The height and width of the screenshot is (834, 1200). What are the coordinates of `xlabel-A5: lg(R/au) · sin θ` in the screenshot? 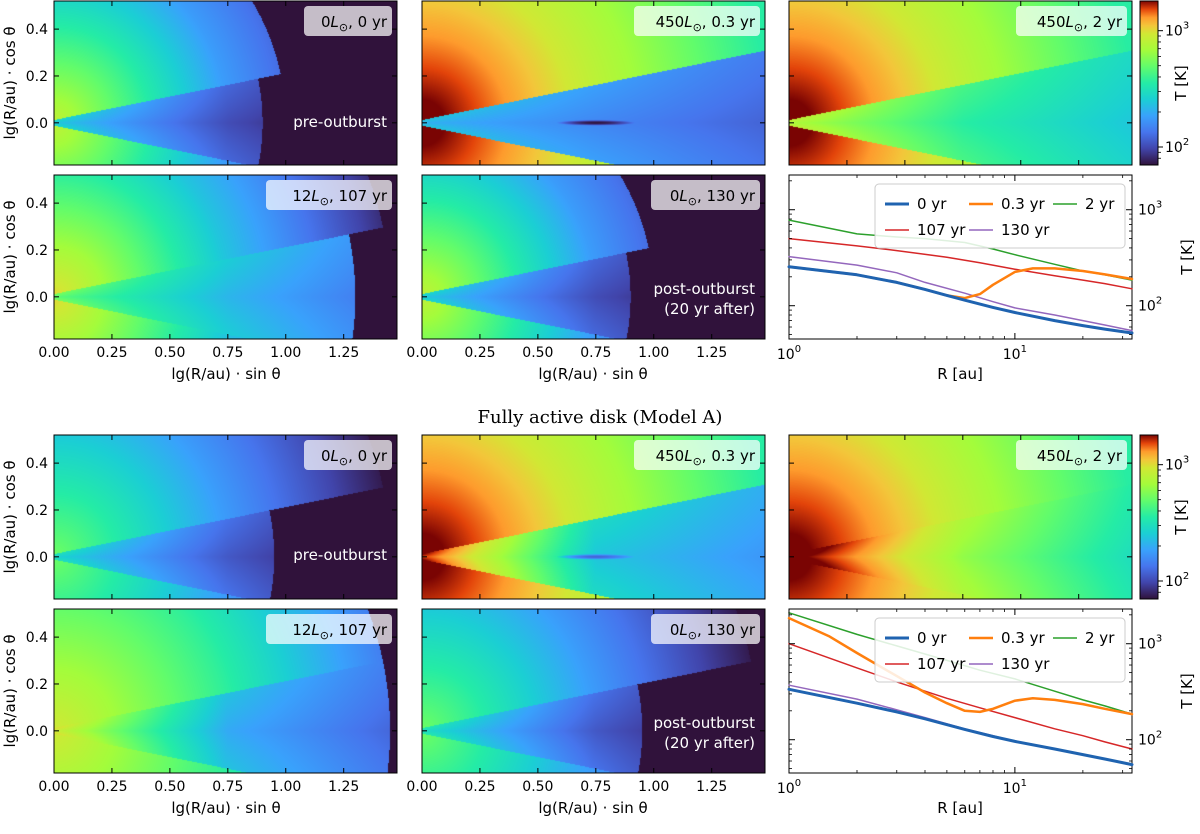 It's located at (592, 374).